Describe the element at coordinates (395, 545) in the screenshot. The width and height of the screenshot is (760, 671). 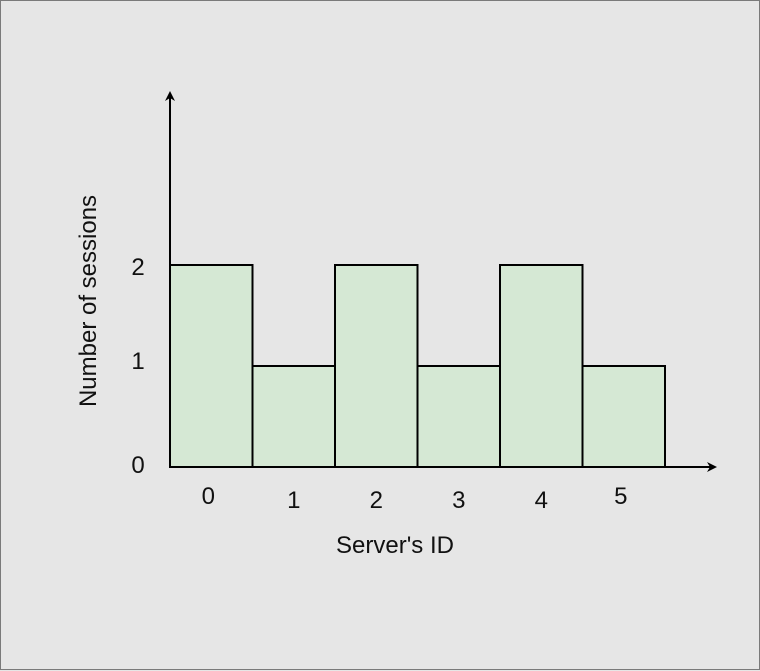
I see `x-axis-label: Server's ID` at that location.